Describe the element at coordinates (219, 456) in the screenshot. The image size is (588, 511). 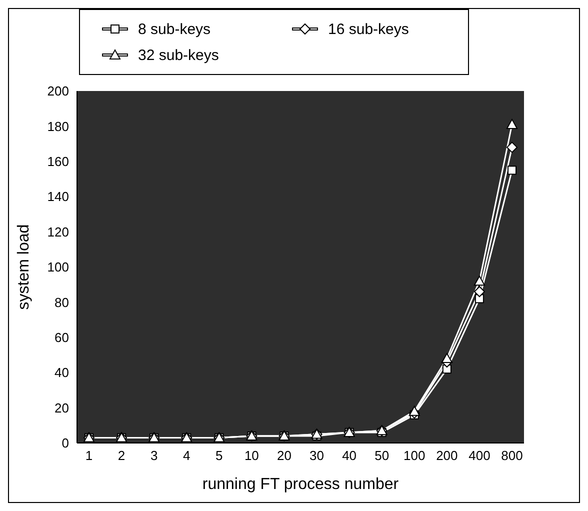
I see `x-tick-label: 5` at that location.